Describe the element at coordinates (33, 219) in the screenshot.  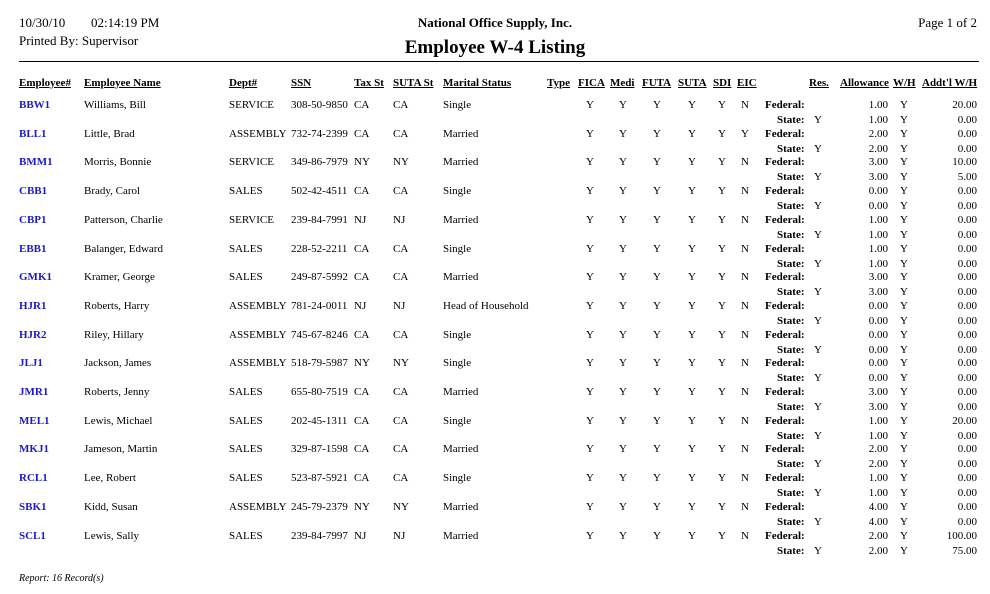
I see `employee-id-link: CBP1` at that location.